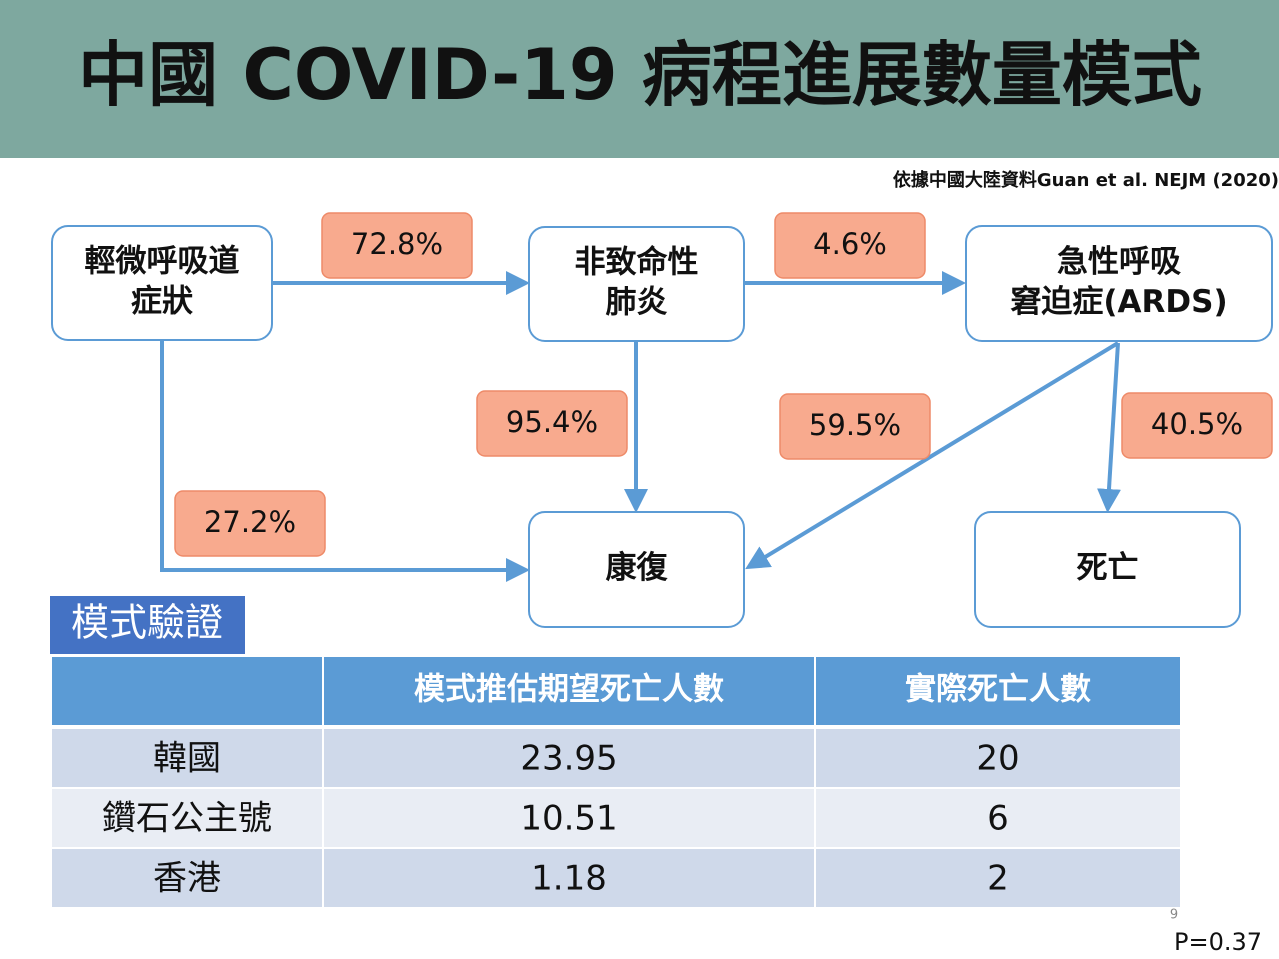 The image size is (1279, 959). I want to click on edge-label: 40.5%, so click(1197, 424).